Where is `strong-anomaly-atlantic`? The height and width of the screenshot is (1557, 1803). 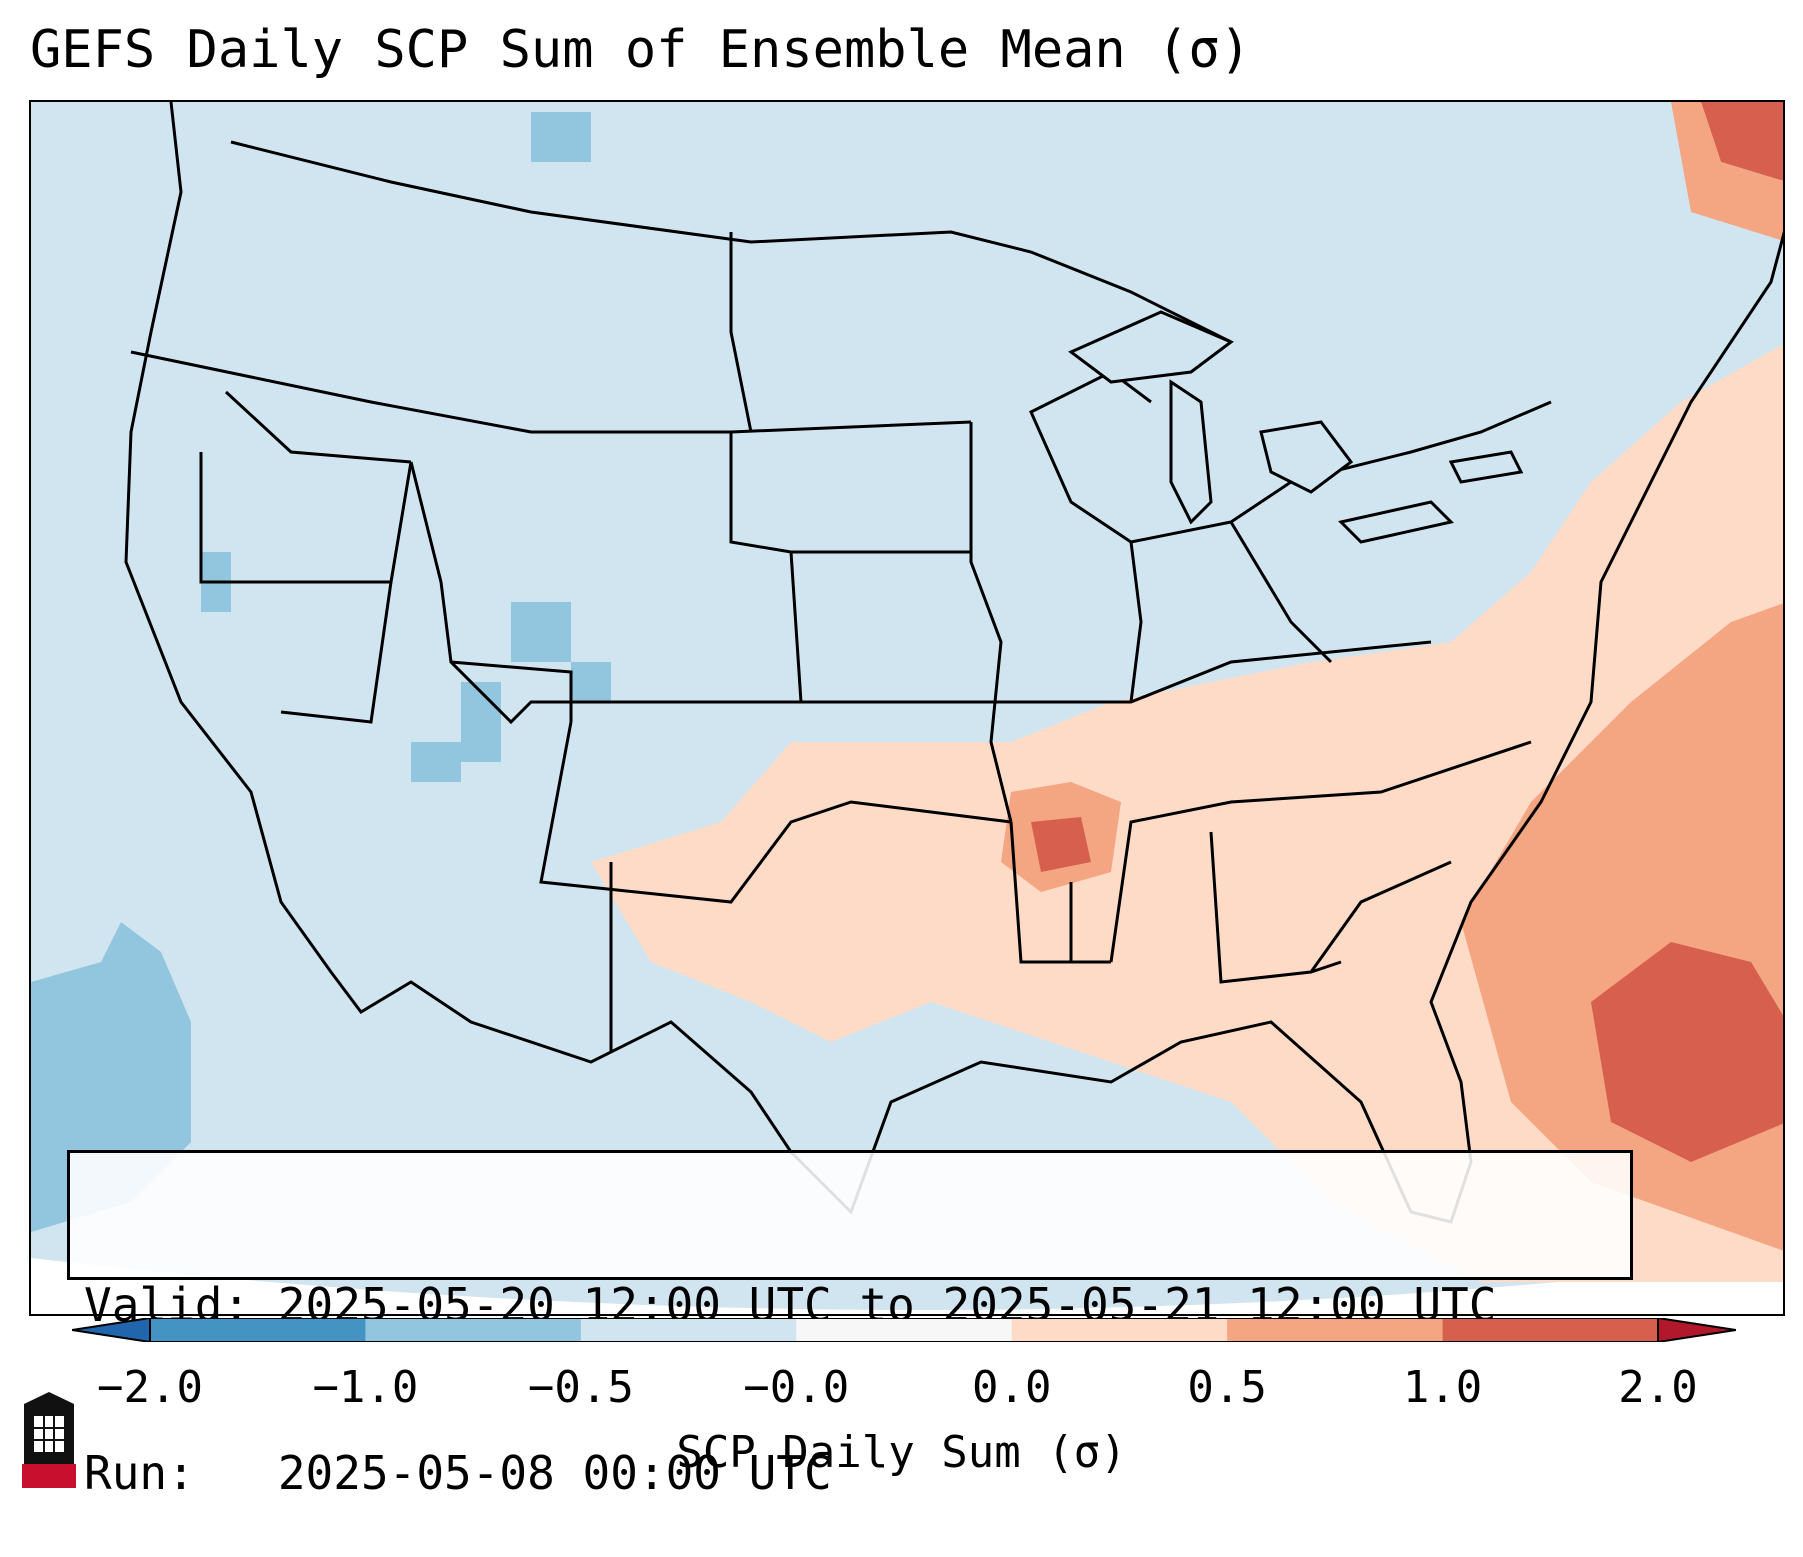
strong-anomaly-atlantic is located at coordinates (1687, 1052).